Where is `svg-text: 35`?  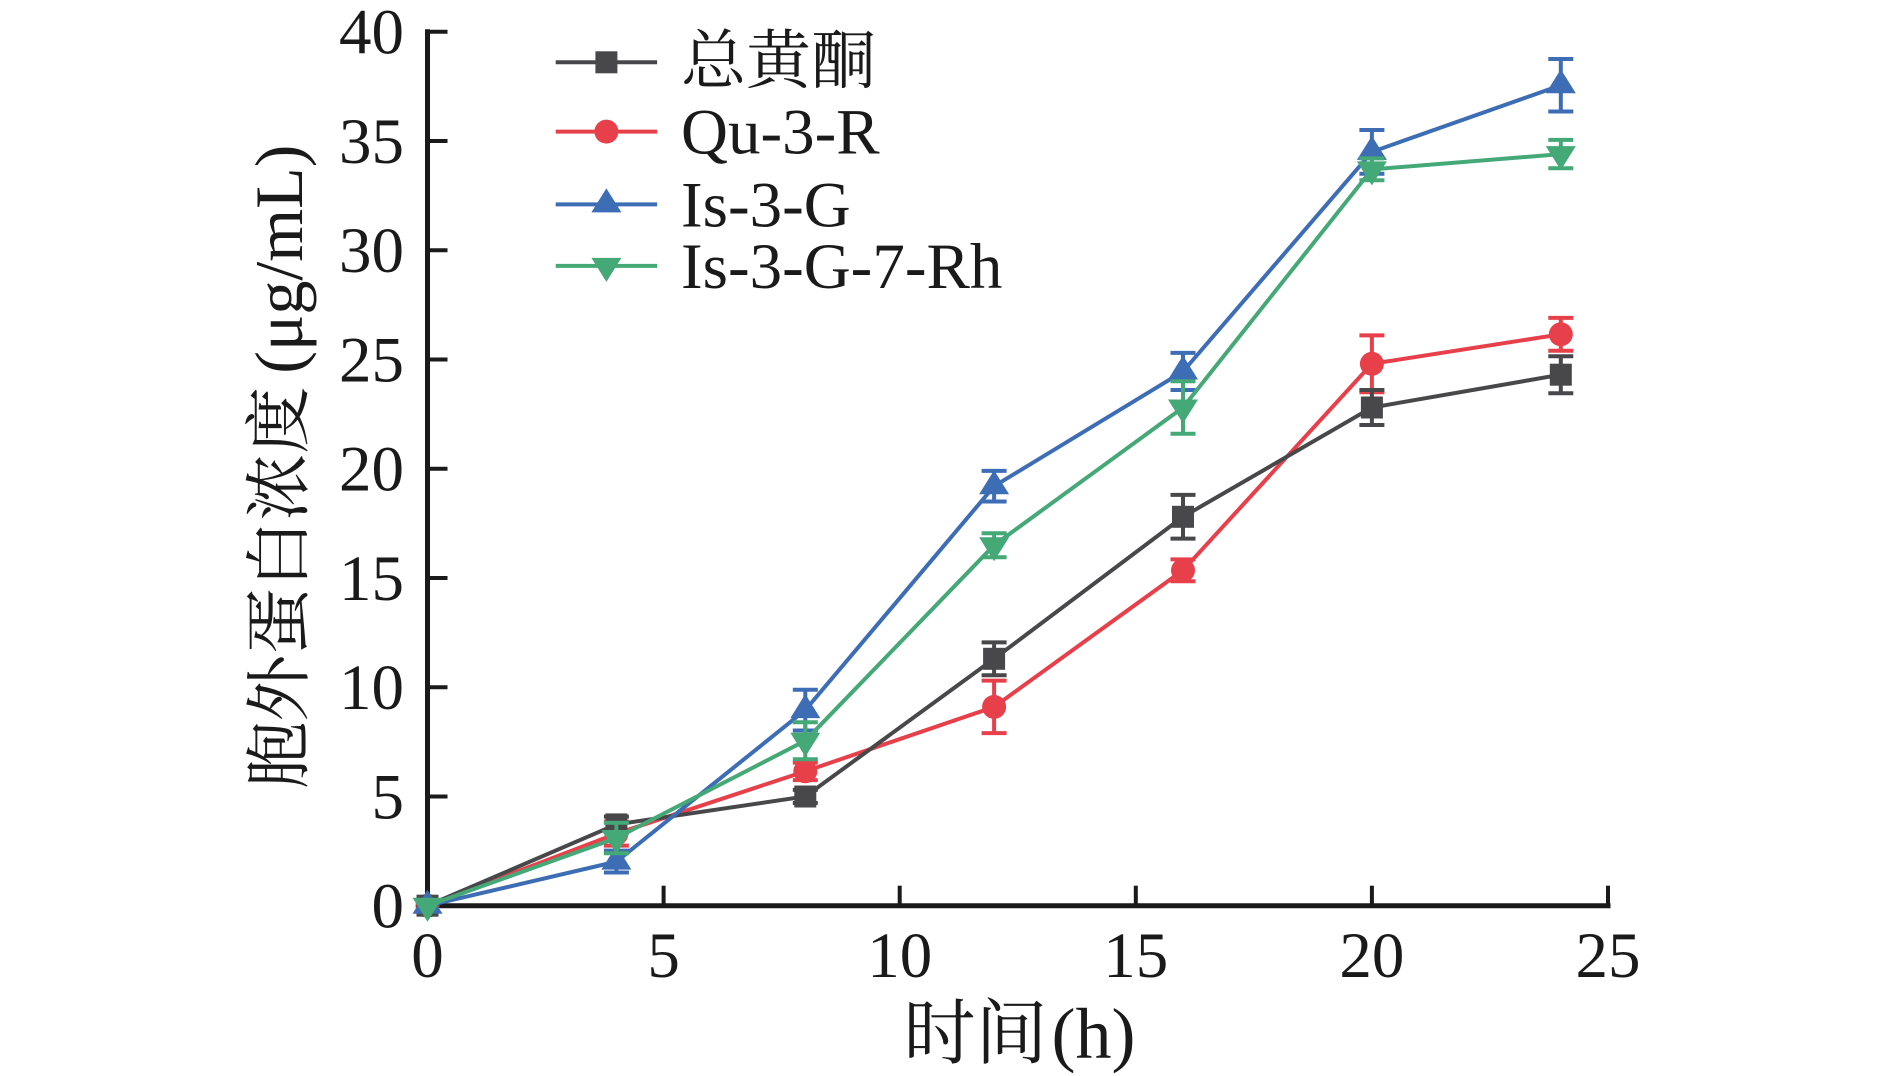
svg-text: 35 is located at coordinates (371, 142).